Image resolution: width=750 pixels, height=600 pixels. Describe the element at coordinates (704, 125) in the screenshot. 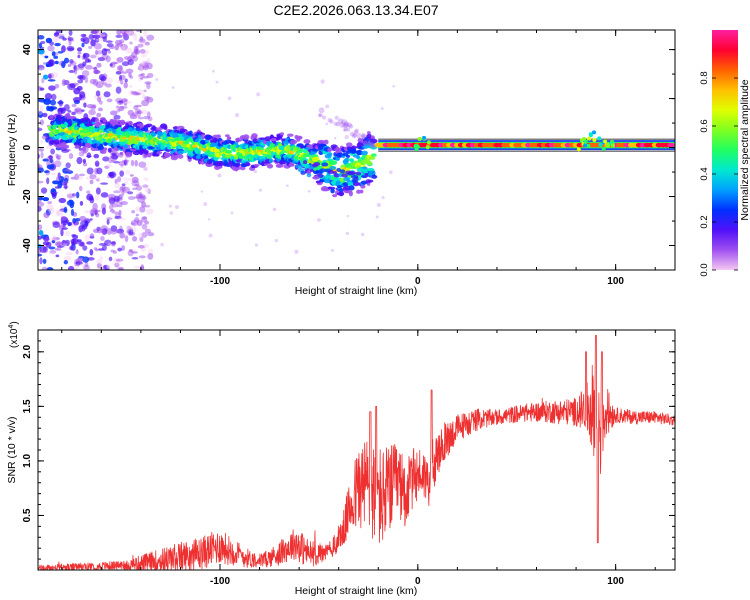

I see `colorbar-tick-label: 0.6` at that location.